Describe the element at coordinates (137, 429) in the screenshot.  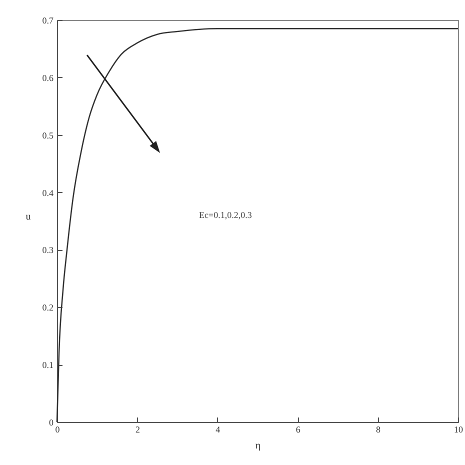
I see `x-tick-label: 2` at that location.